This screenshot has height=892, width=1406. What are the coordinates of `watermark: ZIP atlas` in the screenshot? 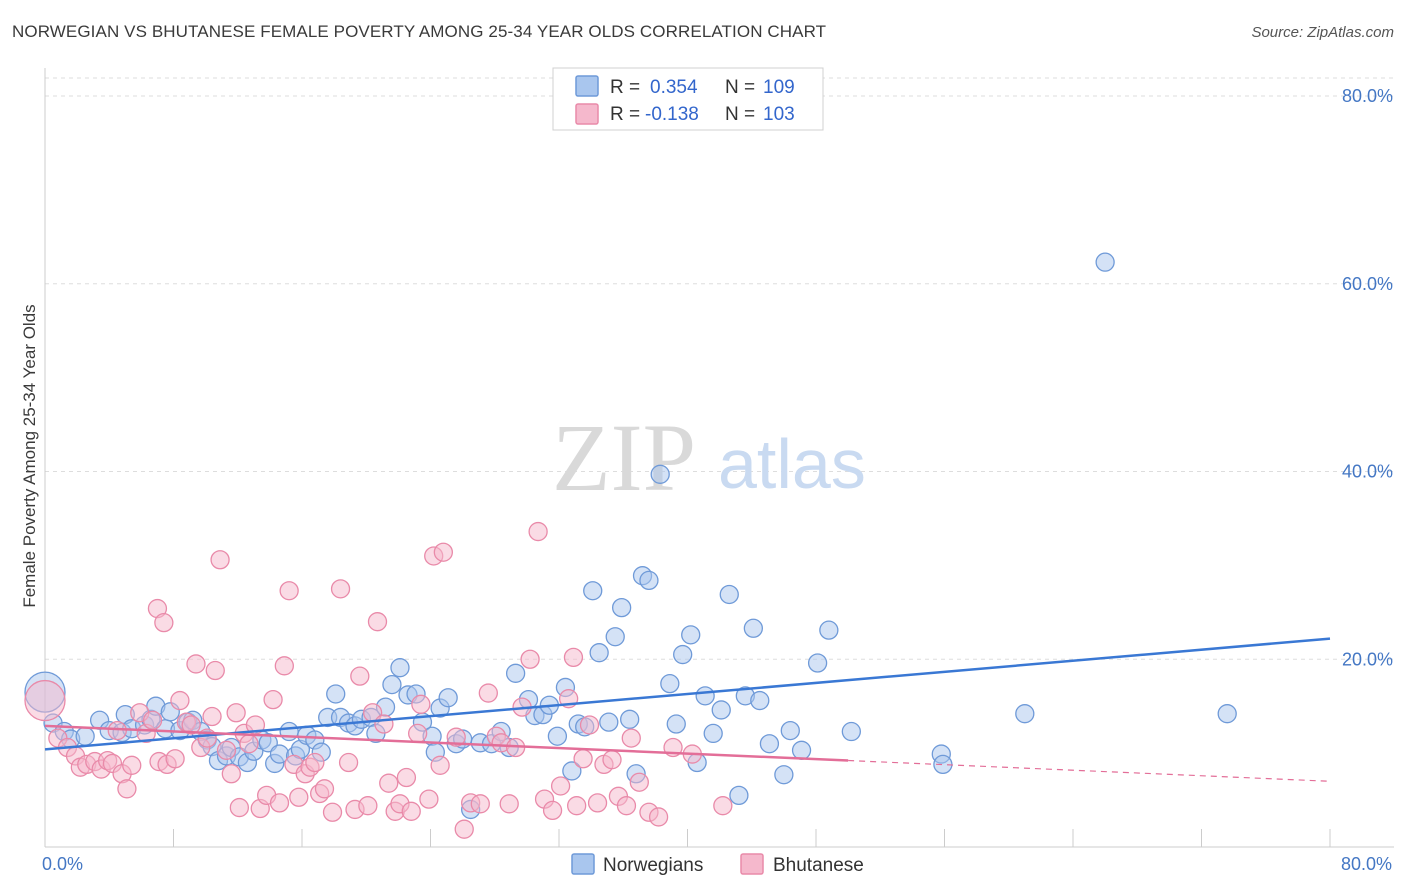 It's located at (709, 457).